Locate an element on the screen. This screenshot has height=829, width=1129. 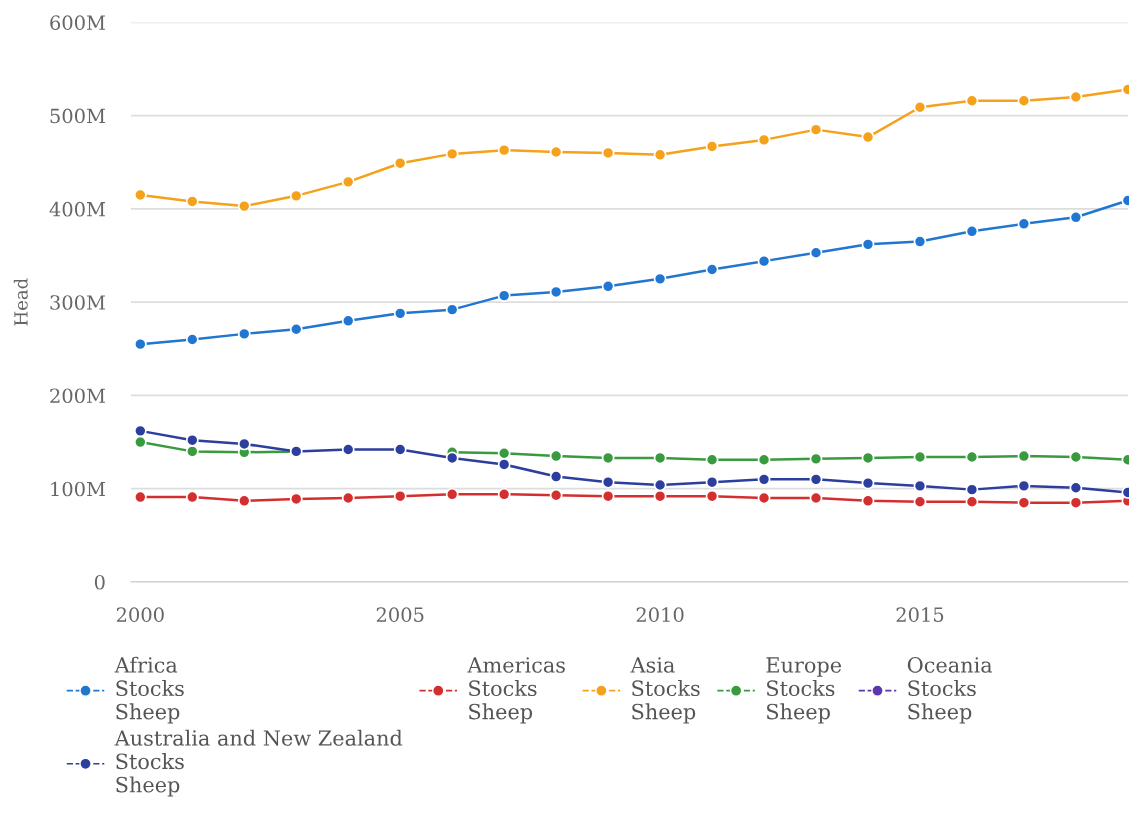
legend-label: Americas Stocks Sheep is located at coordinates (516, 690).